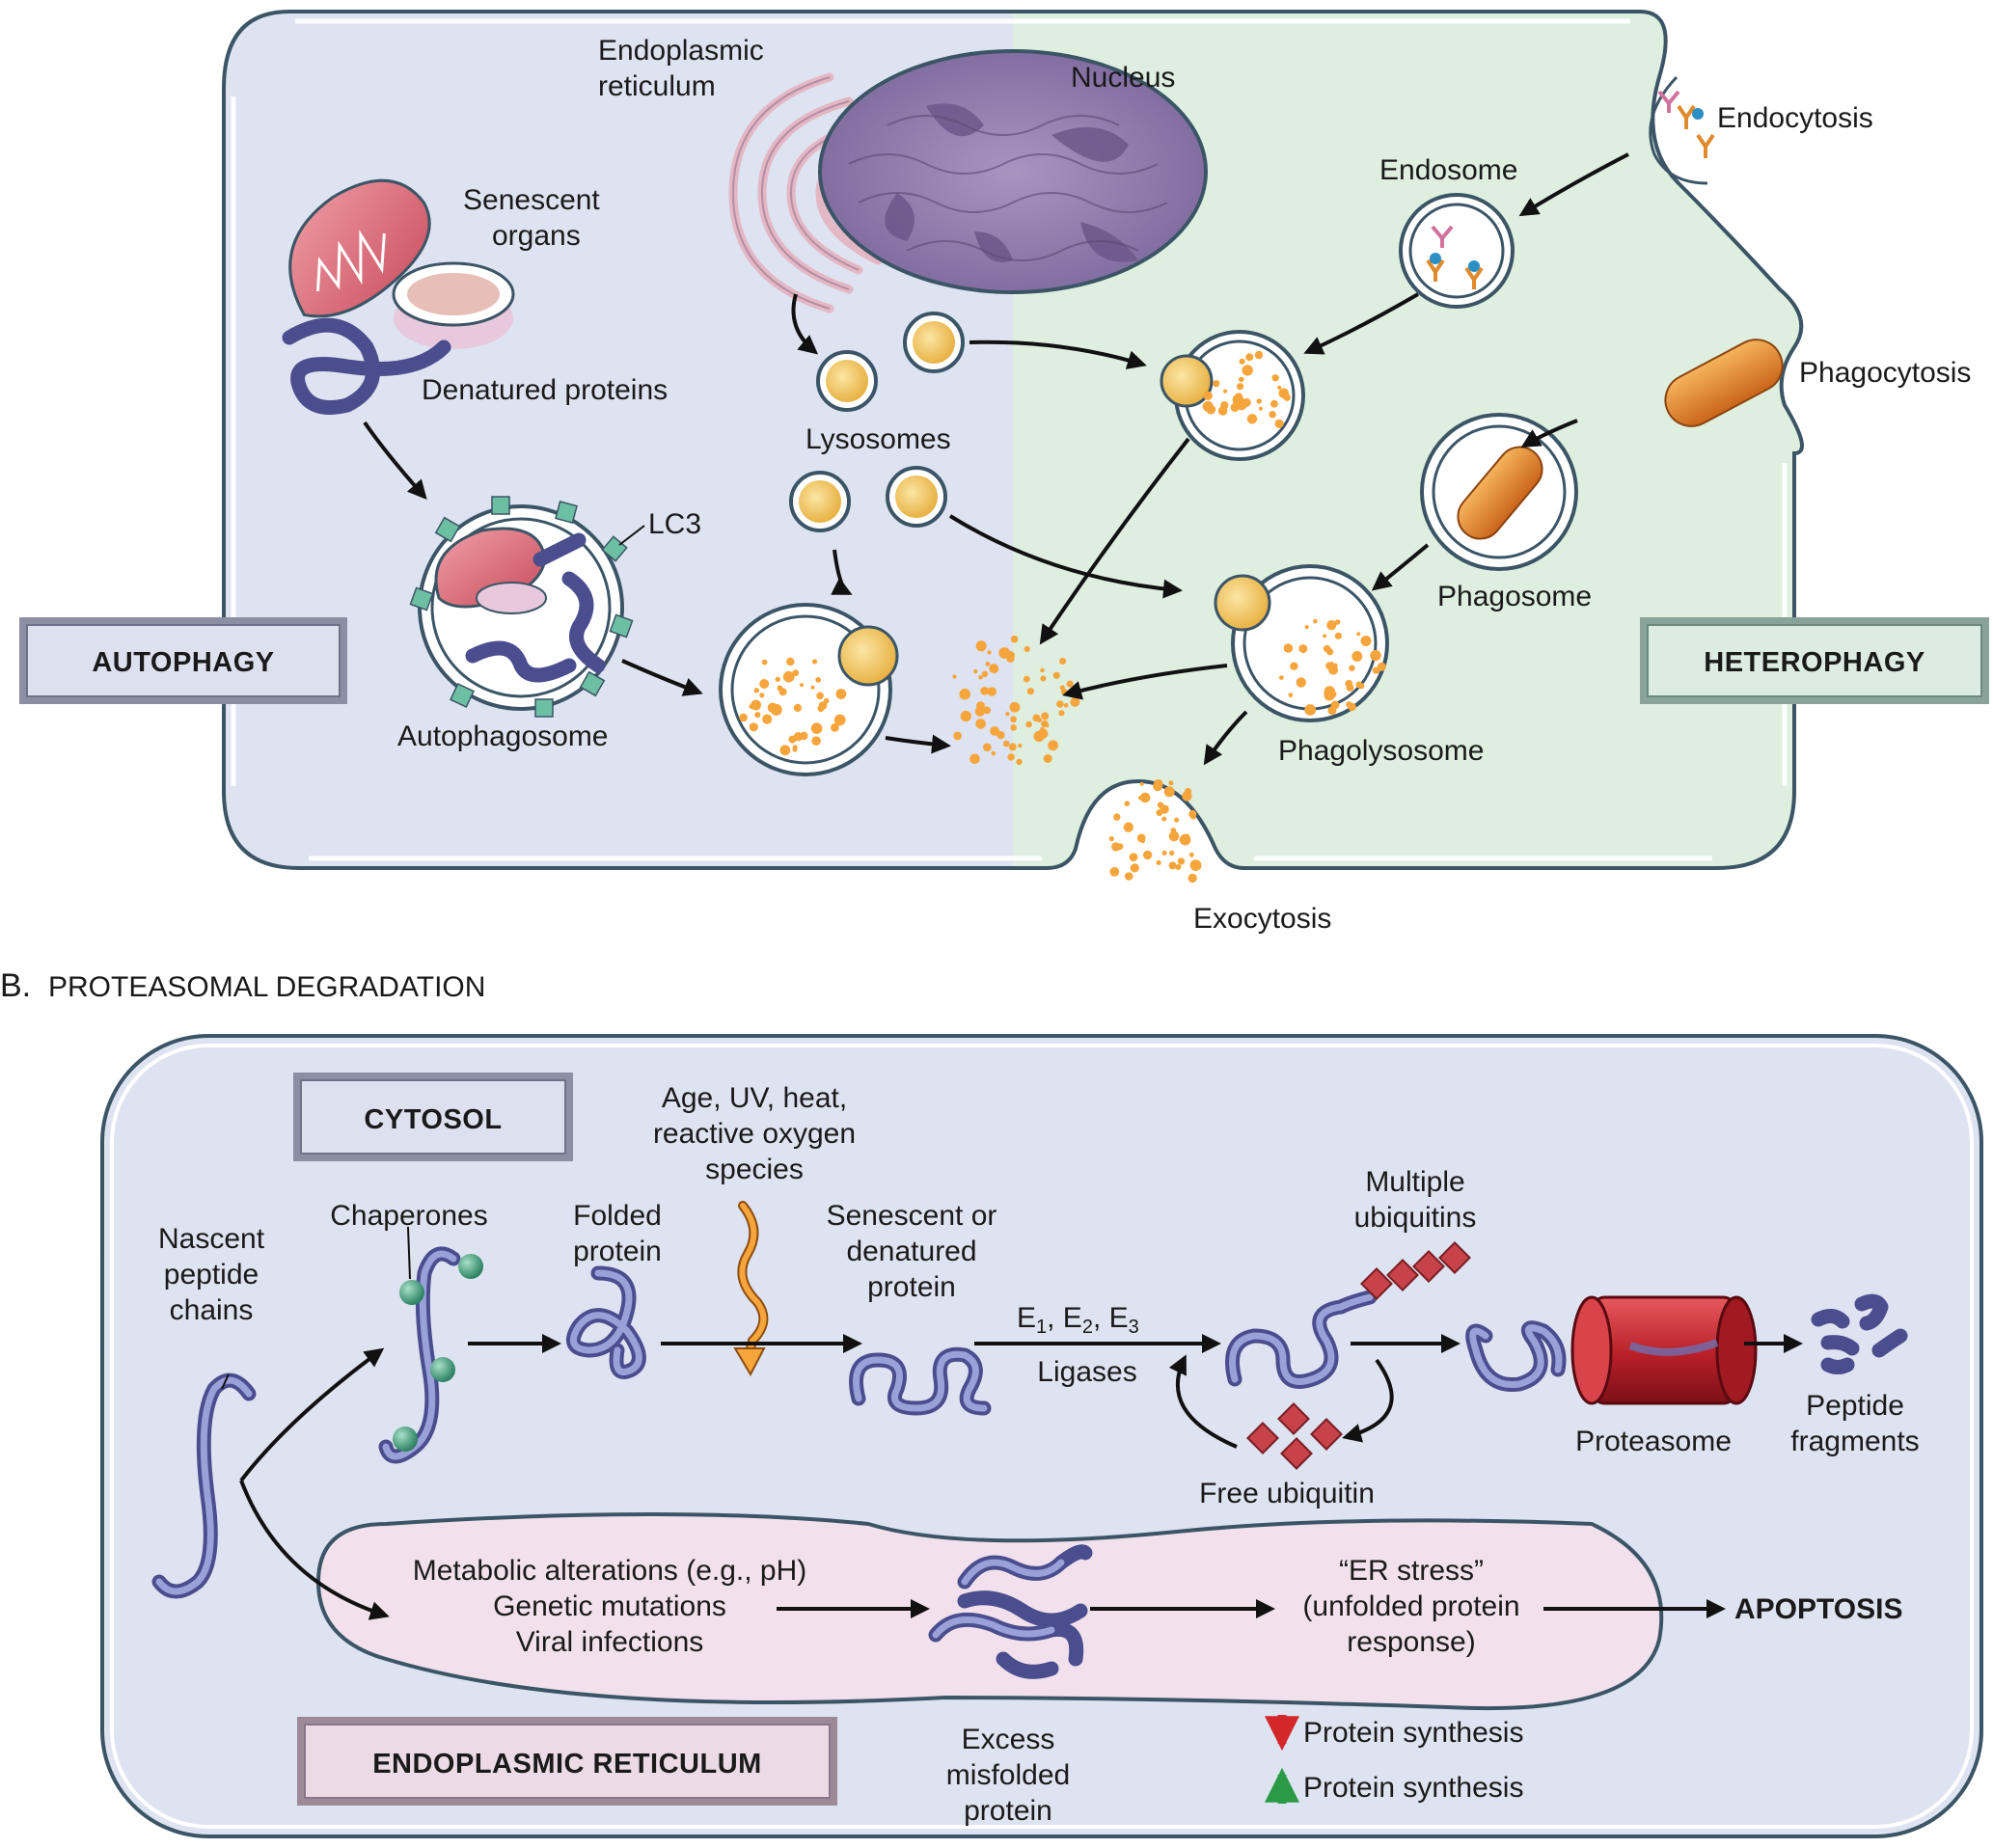  I want to click on senescent-line3: protein, so click(911, 1287).